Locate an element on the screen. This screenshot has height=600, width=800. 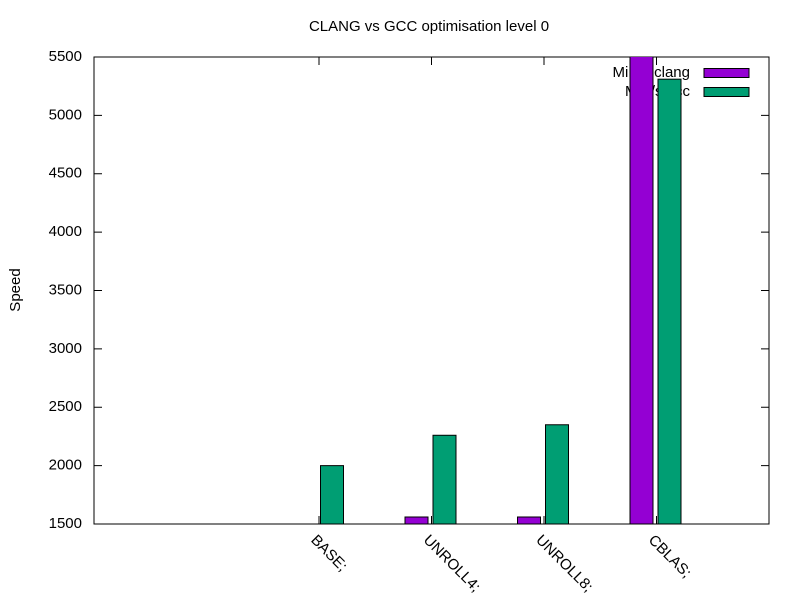
x-tick-label: UNROLL8; is located at coordinates (564, 564).